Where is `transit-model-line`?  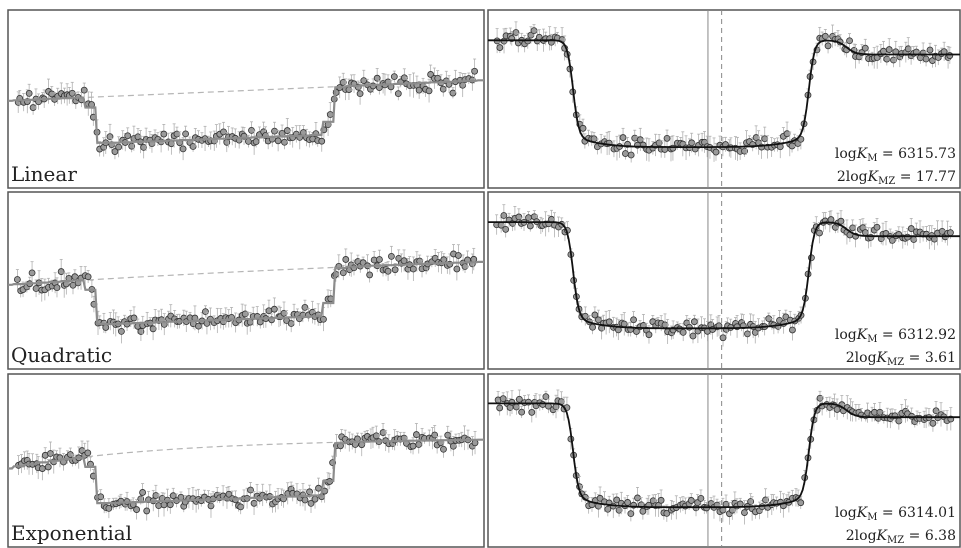
transit-model-line is located at coordinates (724, 275).